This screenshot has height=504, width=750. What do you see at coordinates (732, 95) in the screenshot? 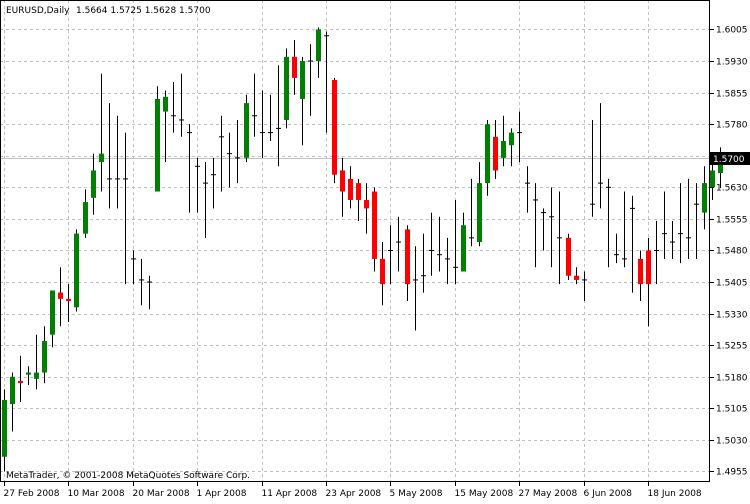
I see `y-tick-label: 1.5855` at bounding box center [732, 95].